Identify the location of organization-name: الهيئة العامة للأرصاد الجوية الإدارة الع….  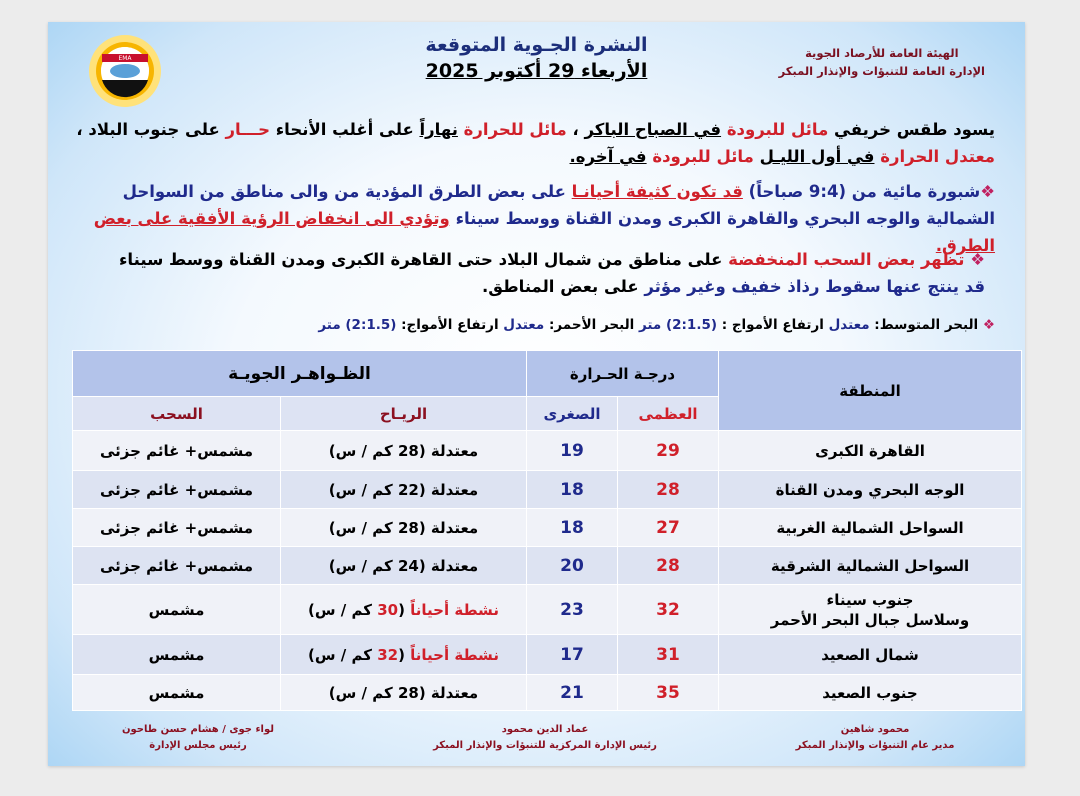
(882, 62).